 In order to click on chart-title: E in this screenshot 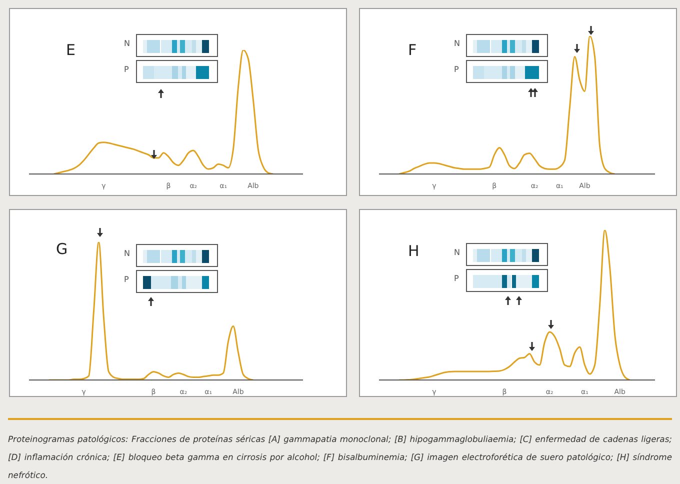, I will do `click(71, 50)`.